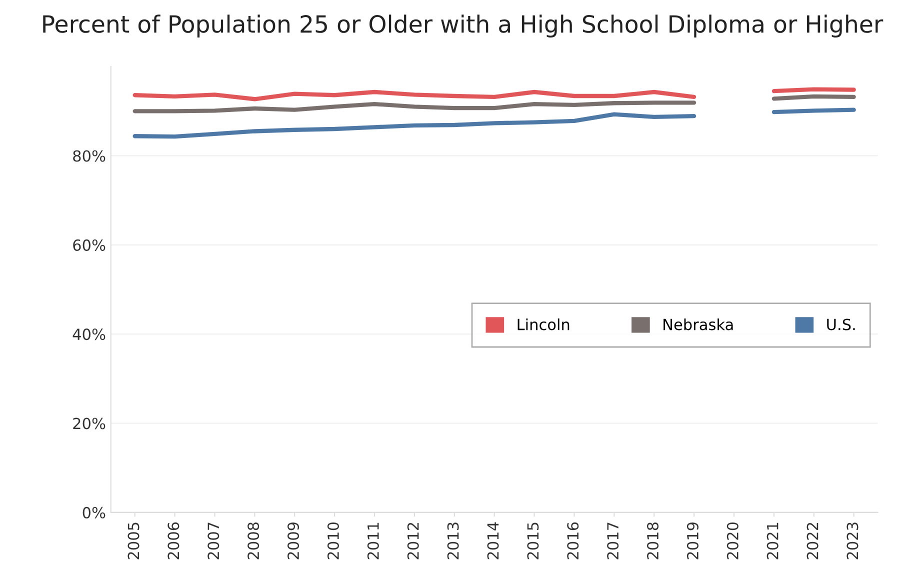  Describe the element at coordinates (463, 26) in the screenshot. I see `chart-title: Percent of Population 25 or Older with a High School Diploma or Higher` at that location.